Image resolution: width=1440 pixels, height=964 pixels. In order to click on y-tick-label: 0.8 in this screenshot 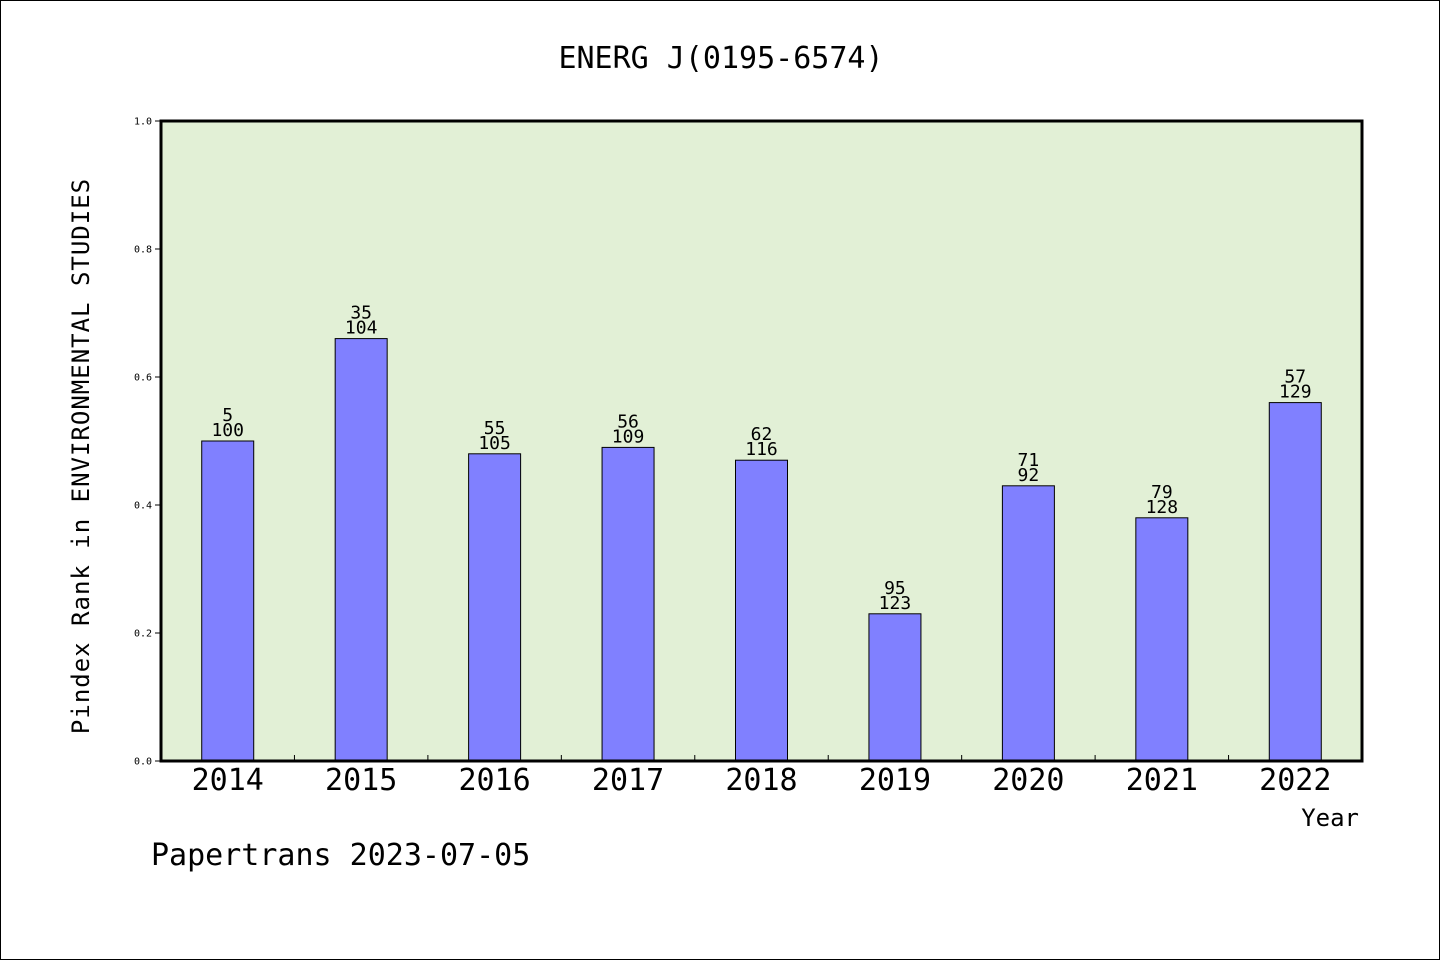, I will do `click(143, 250)`.